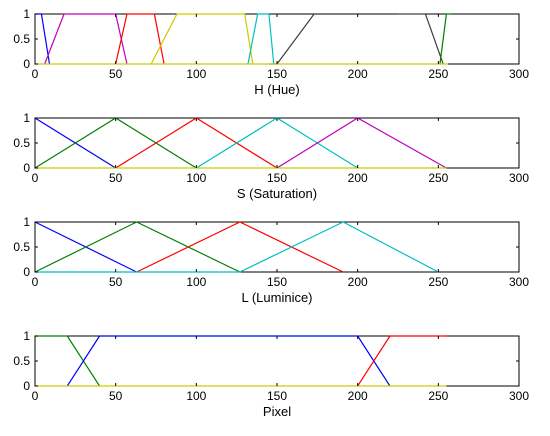 The width and height of the screenshot is (550, 436). I want to click on x-axis-label: H (Hue), so click(277, 89).